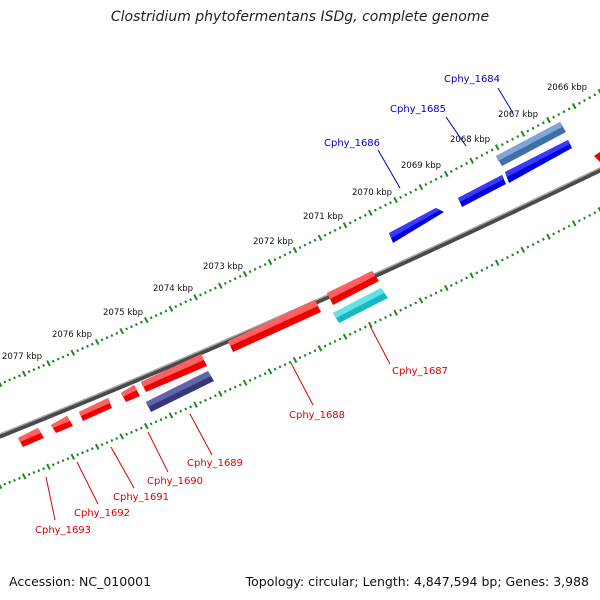 Image resolution: width=600 pixels, height=600 pixels. What do you see at coordinates (31, 437) in the screenshot?
I see `gene-cphy-1693-b` at bounding box center [31, 437].